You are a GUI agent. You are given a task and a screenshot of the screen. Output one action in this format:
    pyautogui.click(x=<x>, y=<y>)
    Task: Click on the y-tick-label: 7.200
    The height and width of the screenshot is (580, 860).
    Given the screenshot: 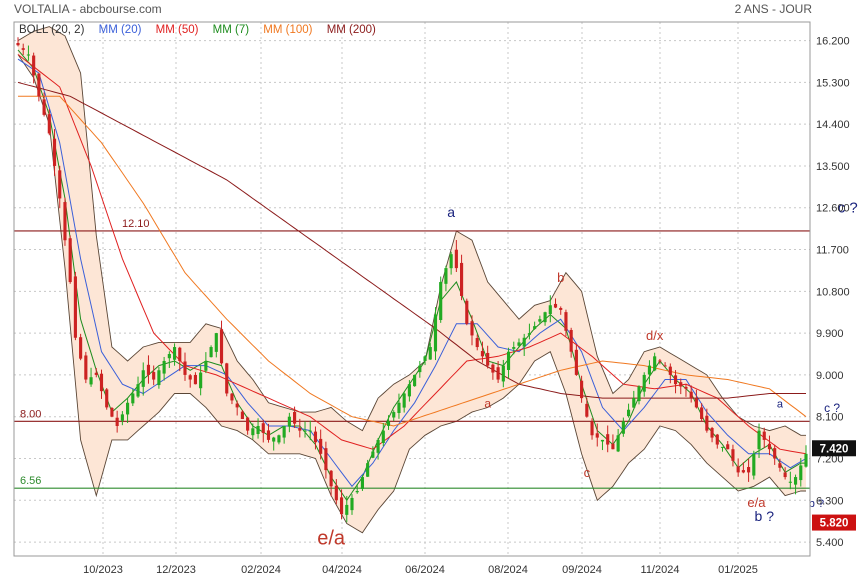 What is the action you would take?
    pyautogui.click(x=830, y=459)
    